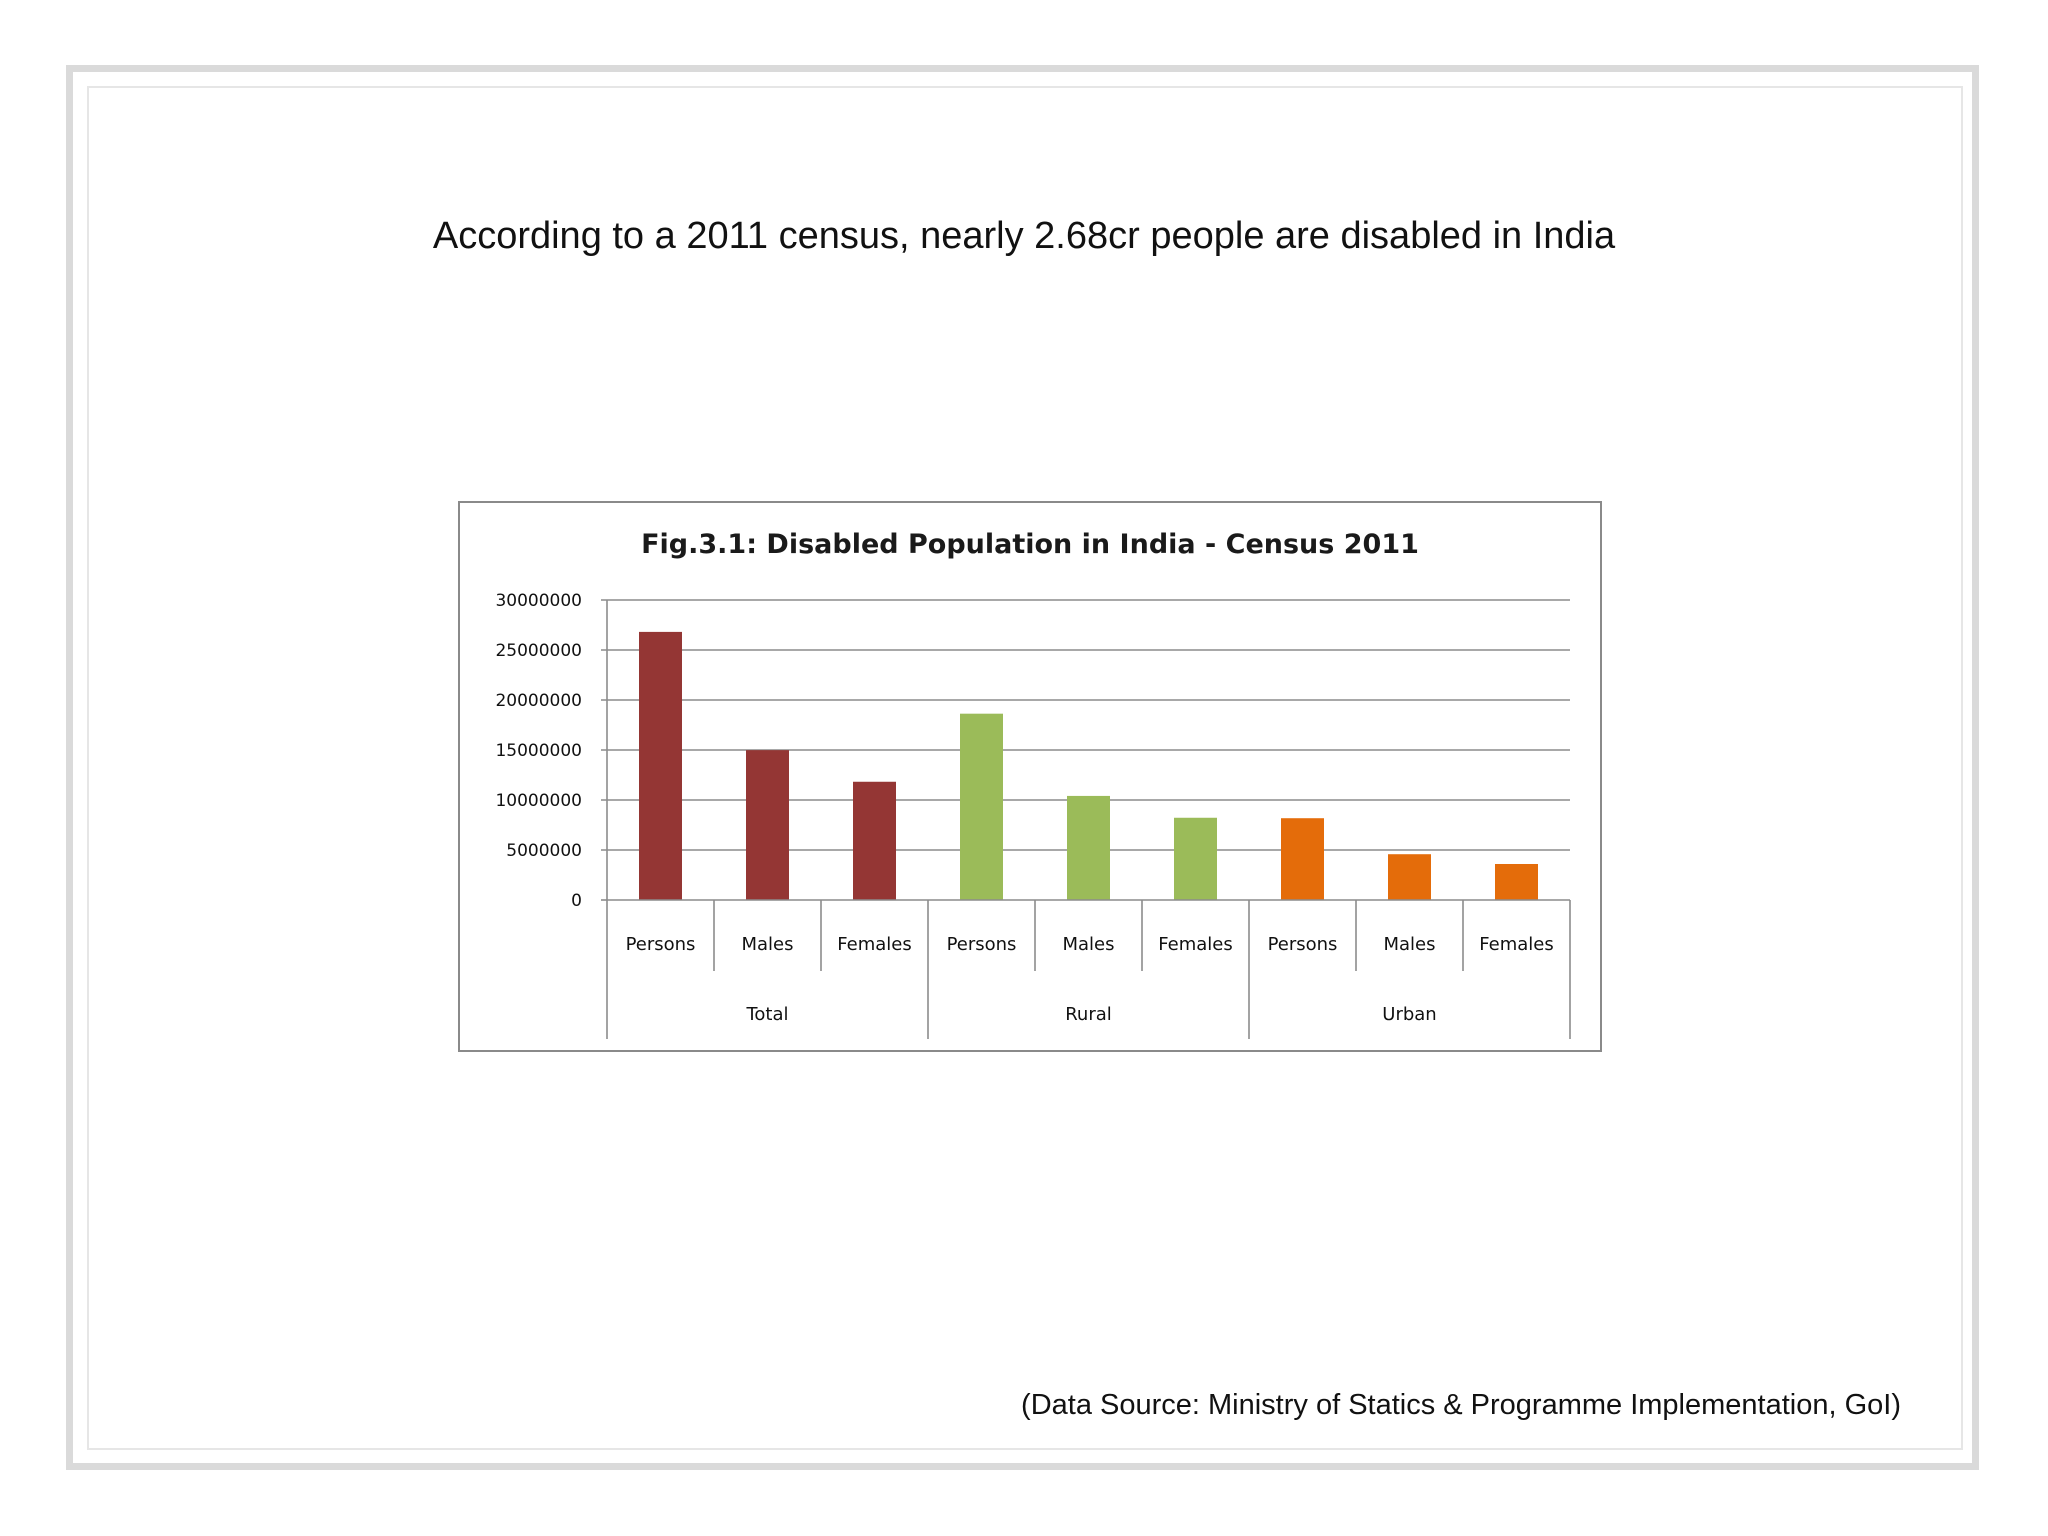 This screenshot has width=2048, height=1536. Describe the element at coordinates (538, 601) in the screenshot. I see `y-tick-label: 30000000` at that location.